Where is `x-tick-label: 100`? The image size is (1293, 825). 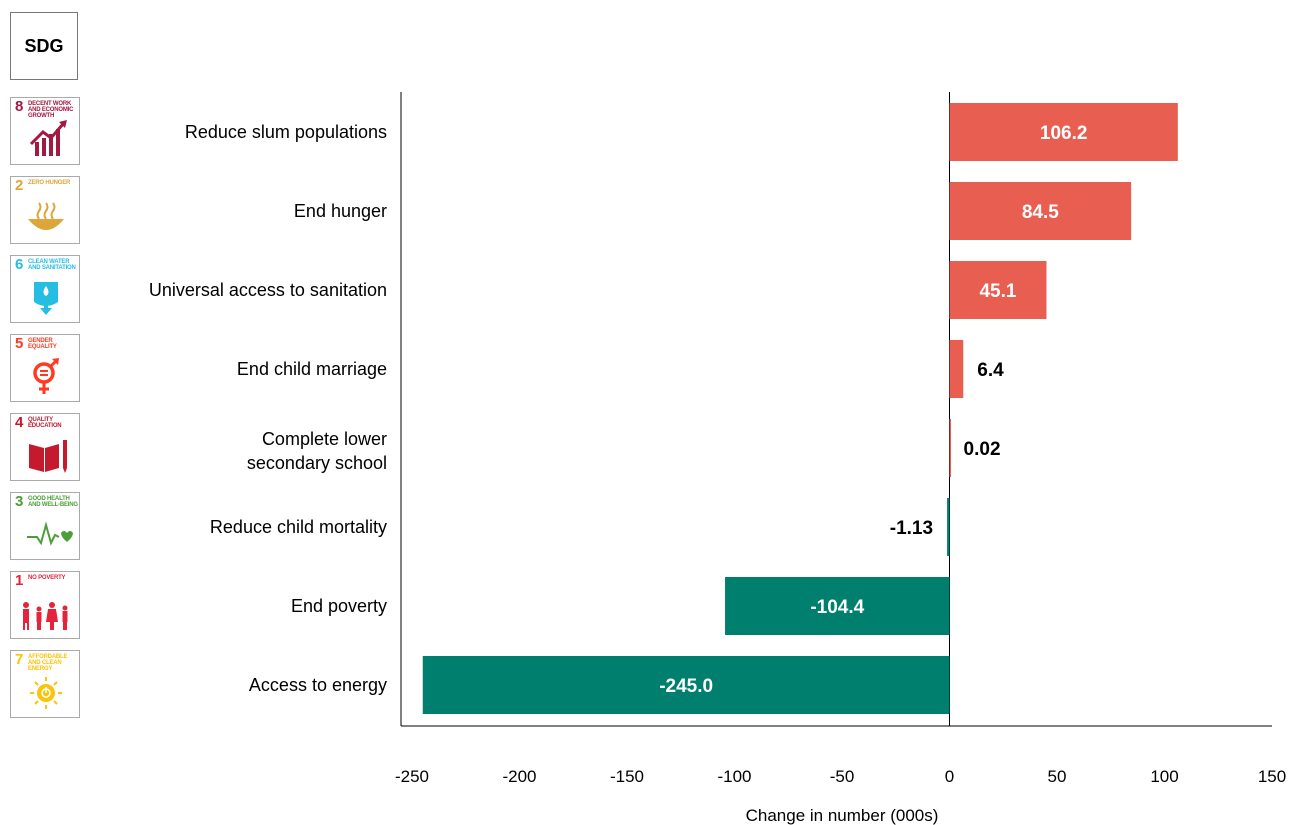
x-tick-label: 100 is located at coordinates (1164, 776).